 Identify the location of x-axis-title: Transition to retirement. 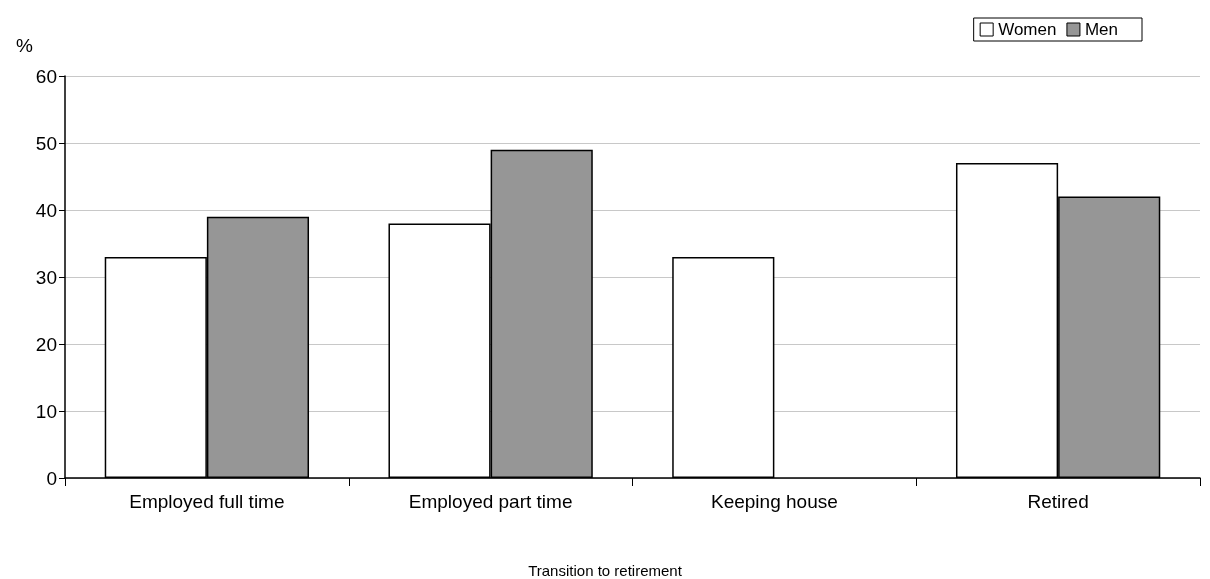
(605, 570).